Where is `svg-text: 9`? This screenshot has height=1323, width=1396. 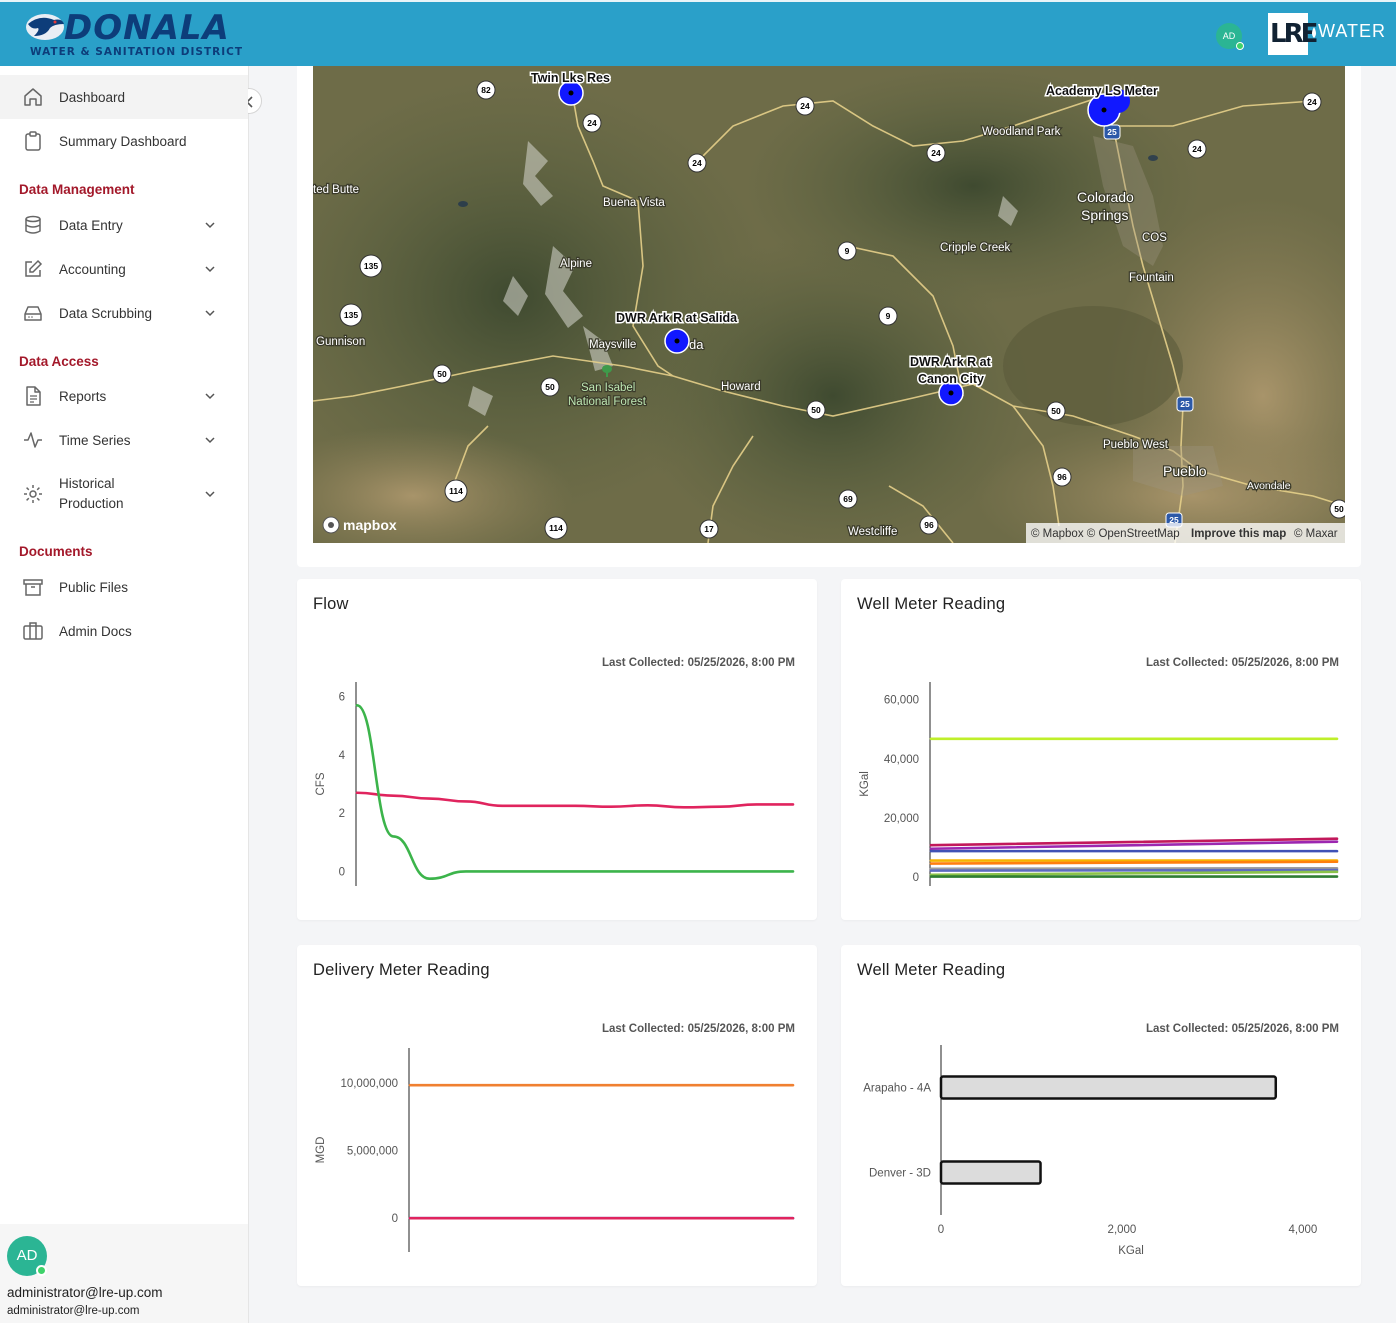 svg-text: 9 is located at coordinates (847, 251).